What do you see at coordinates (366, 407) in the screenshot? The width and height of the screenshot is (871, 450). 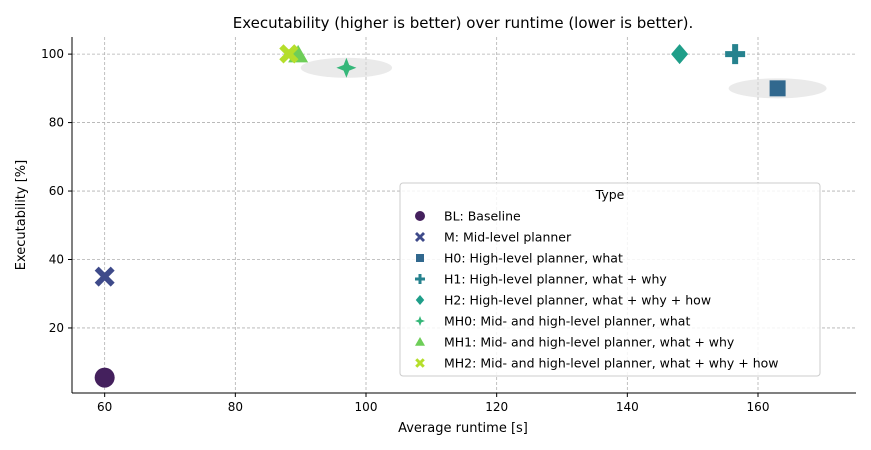 I see `x-tick-label: 100` at bounding box center [366, 407].